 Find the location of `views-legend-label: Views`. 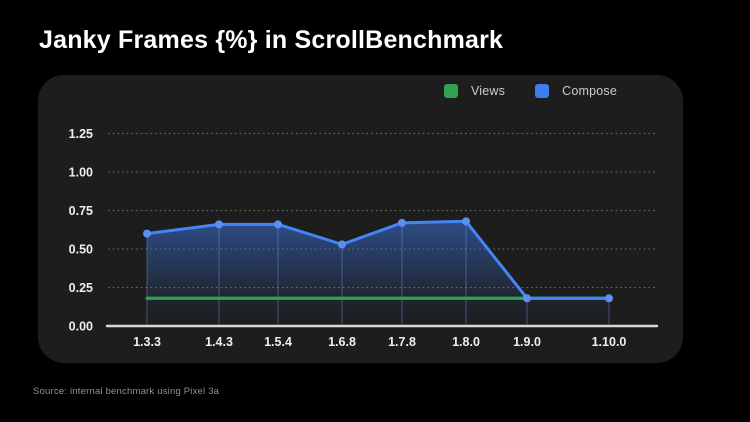

views-legend-label: Views is located at coordinates (488, 91).